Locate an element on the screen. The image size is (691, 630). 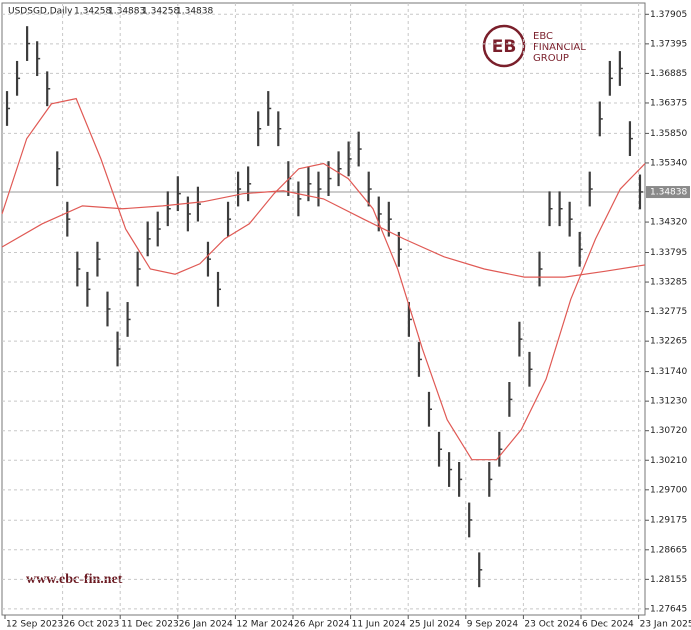
quote-value: 1.34838 is located at coordinates (194, 12).